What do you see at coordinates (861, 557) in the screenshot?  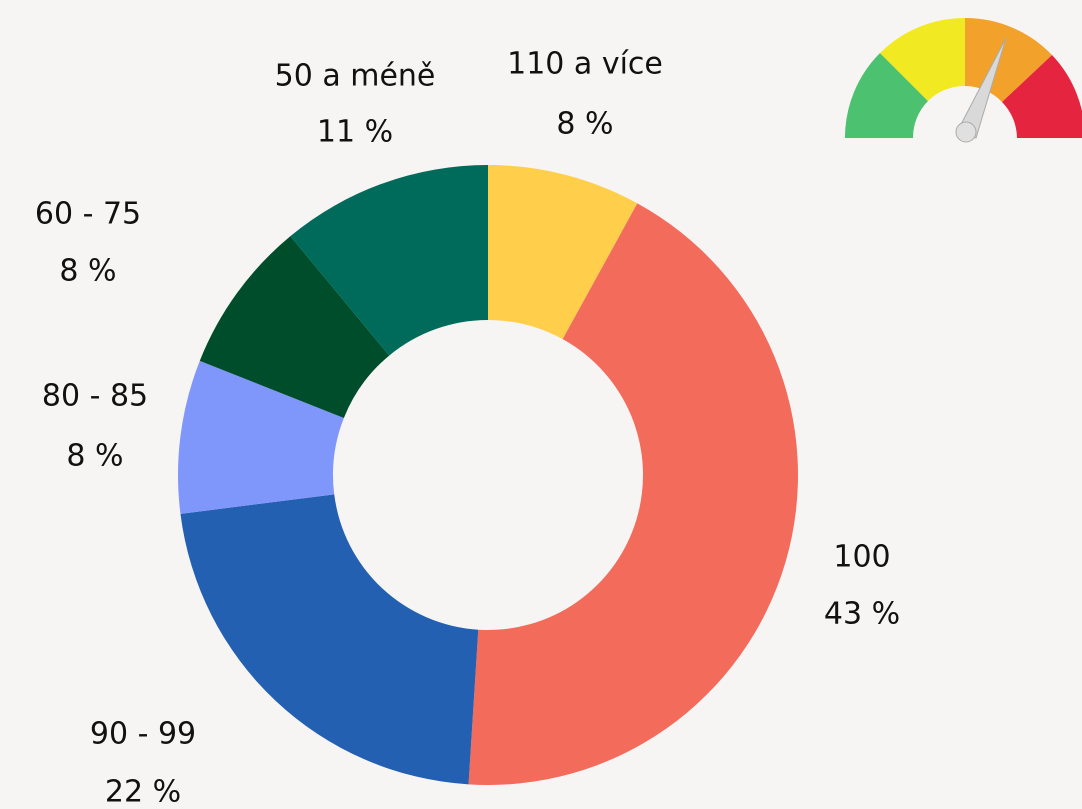 I see `segment-label: 100` at bounding box center [861, 557].